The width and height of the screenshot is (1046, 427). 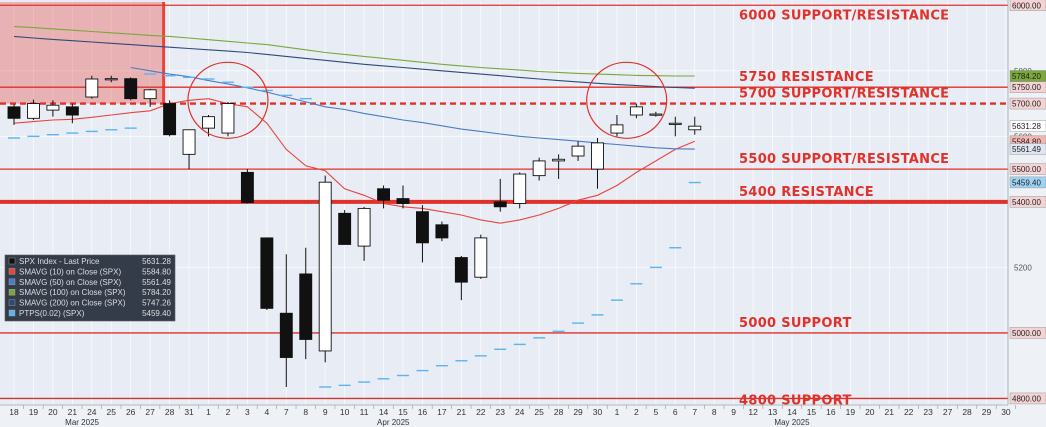 What do you see at coordinates (427, 100) in the screenshot?
I see `annotation-circles` at bounding box center [427, 100].